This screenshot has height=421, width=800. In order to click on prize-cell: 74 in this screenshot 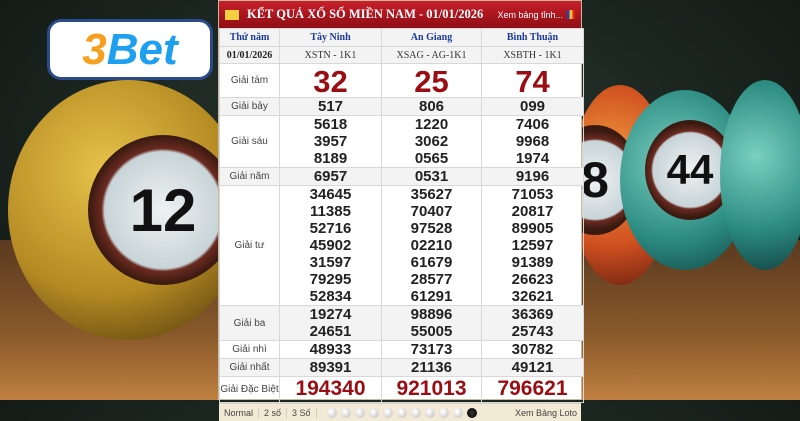, I will do `click(532, 81)`.